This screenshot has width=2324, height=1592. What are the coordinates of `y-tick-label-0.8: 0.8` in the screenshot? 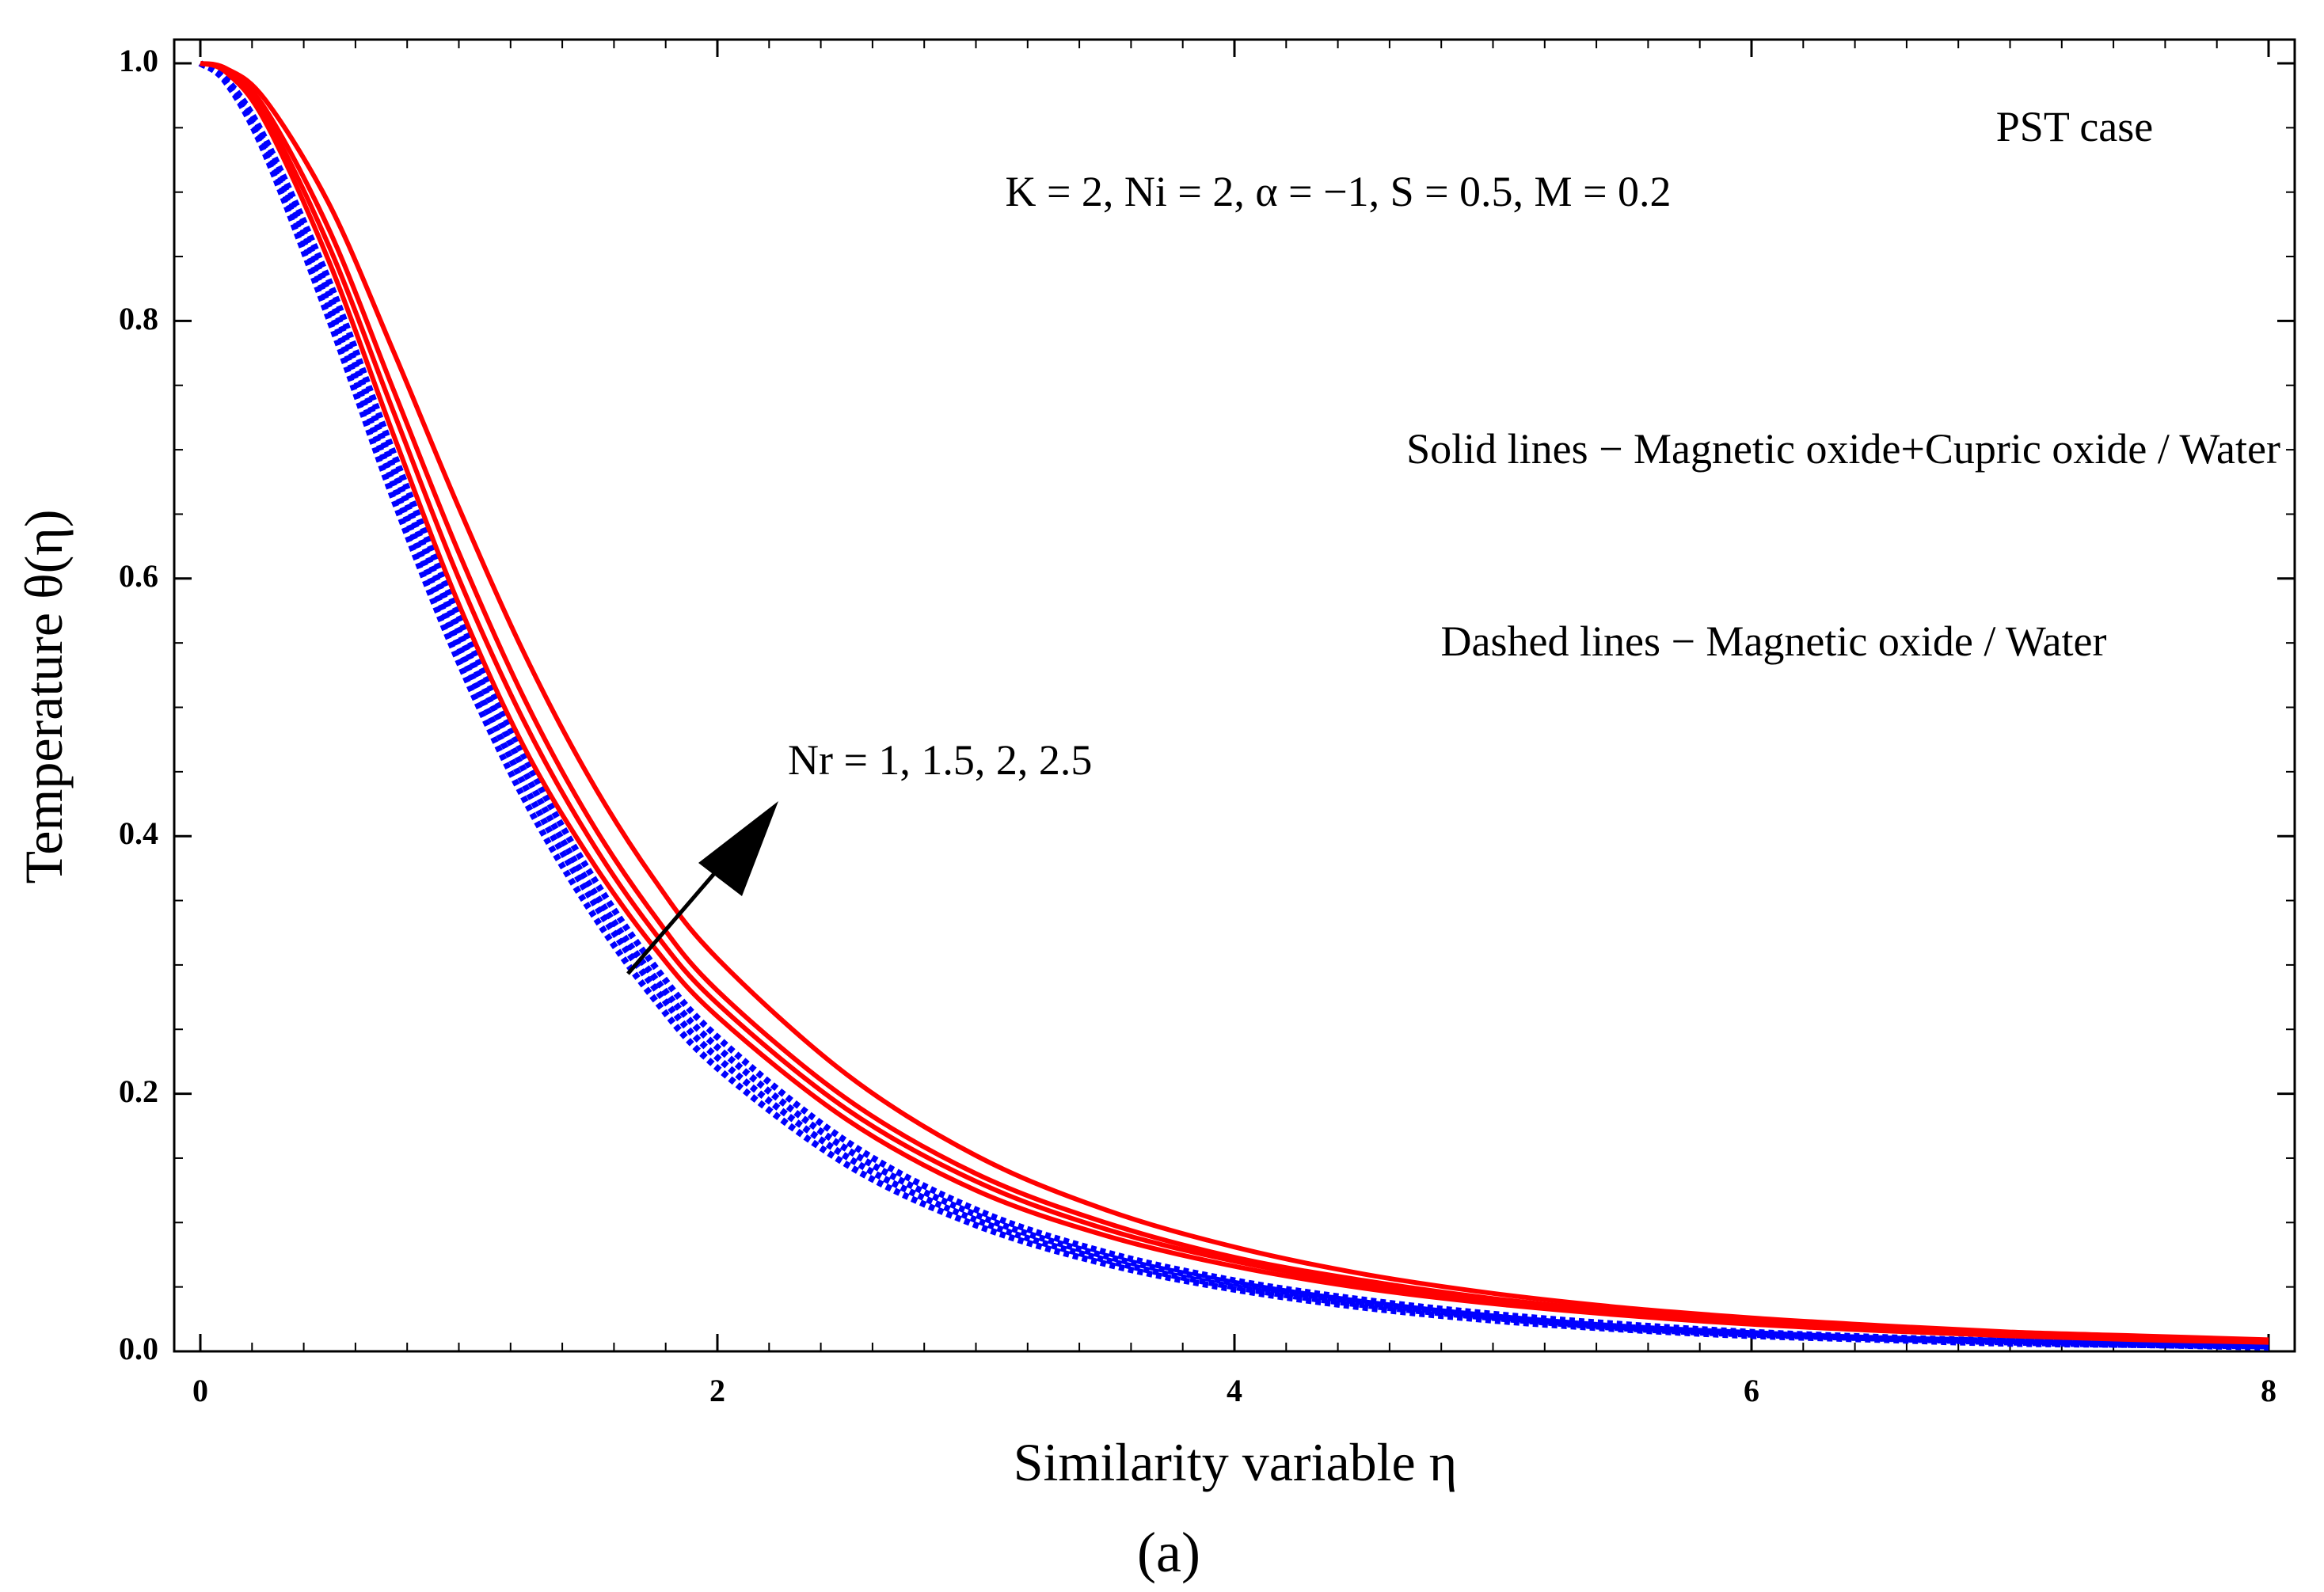 It's located at (138, 318).